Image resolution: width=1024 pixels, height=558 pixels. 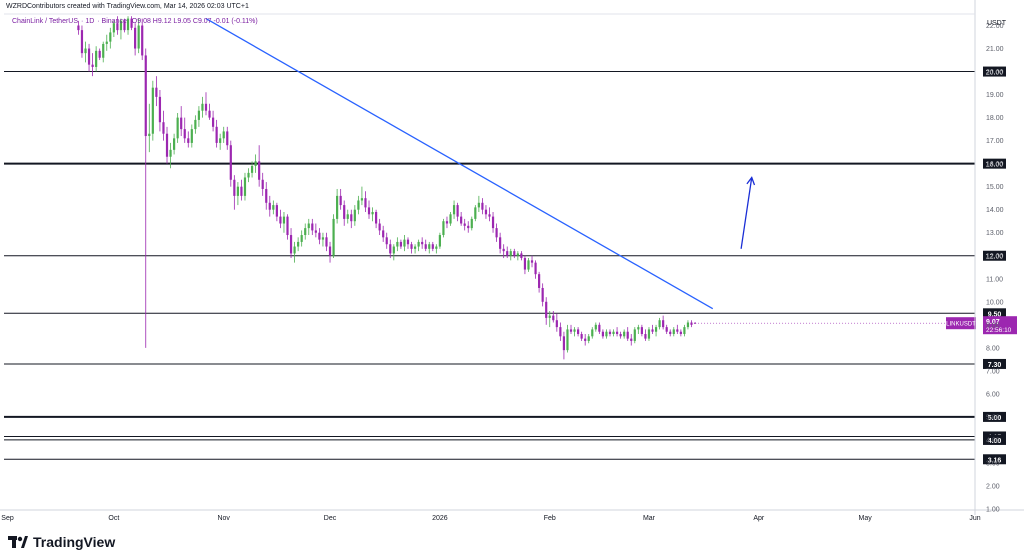 I want to click on axis-unit: USDT, so click(x=996, y=23).